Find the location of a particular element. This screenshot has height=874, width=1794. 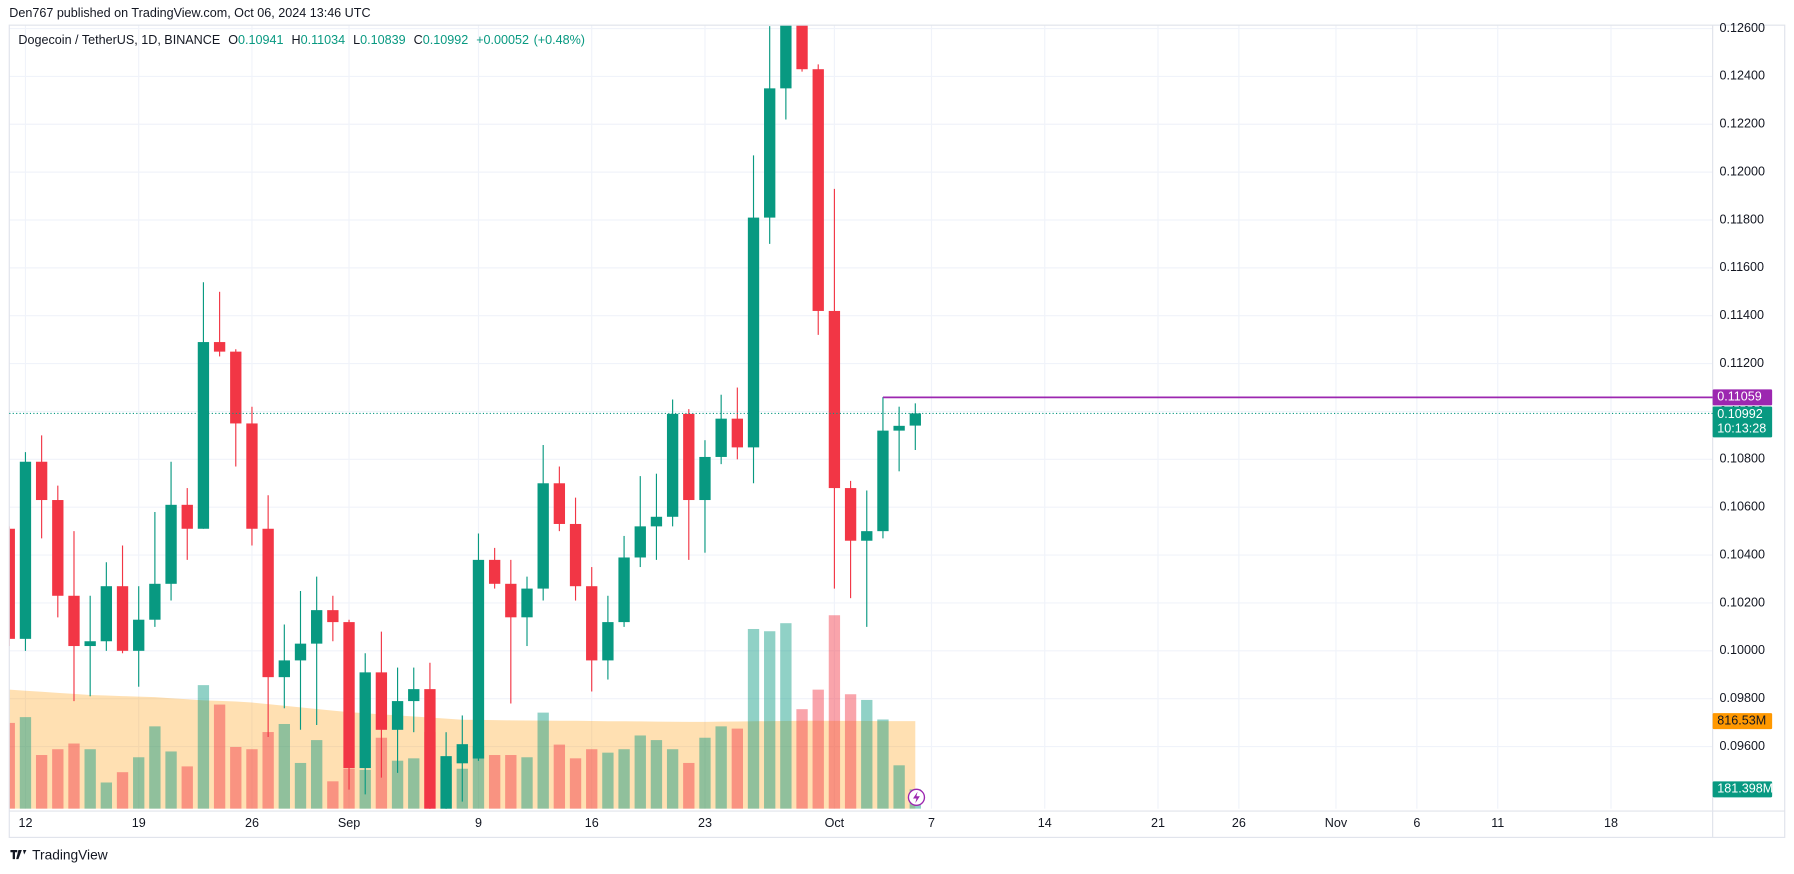

x-tick-label: 23 is located at coordinates (705, 823).